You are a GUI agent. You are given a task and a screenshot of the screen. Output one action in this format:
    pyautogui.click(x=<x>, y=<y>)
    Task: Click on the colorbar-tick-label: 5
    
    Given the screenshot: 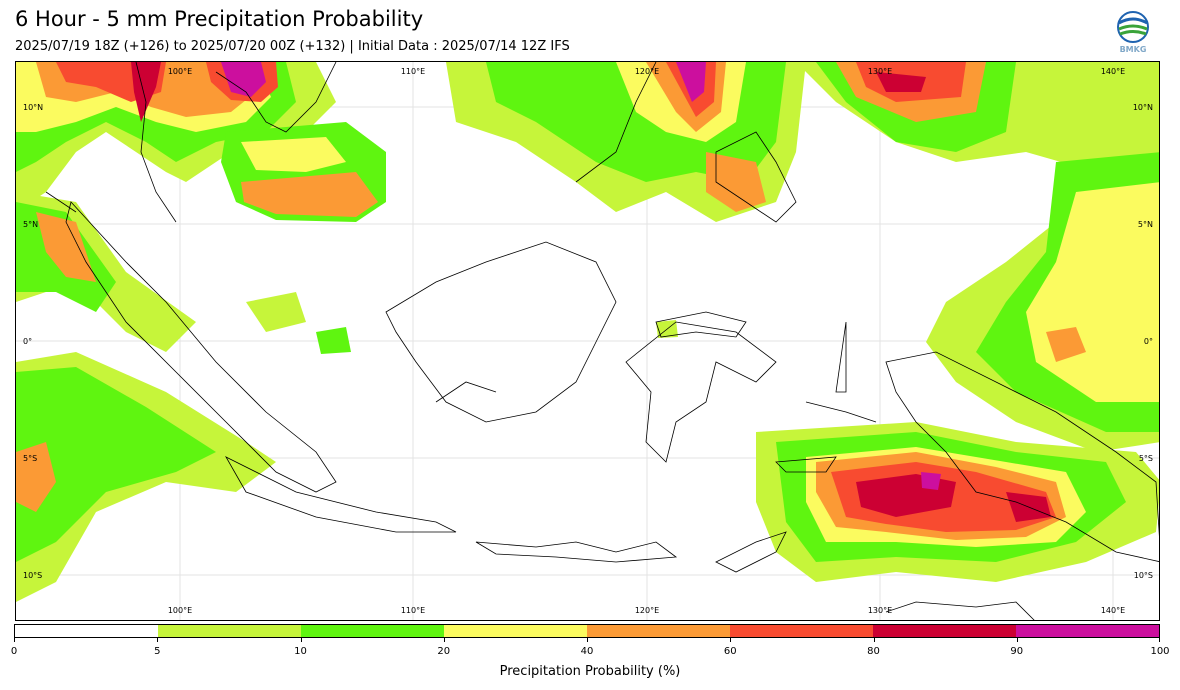 What is the action you would take?
    pyautogui.click(x=157, y=651)
    